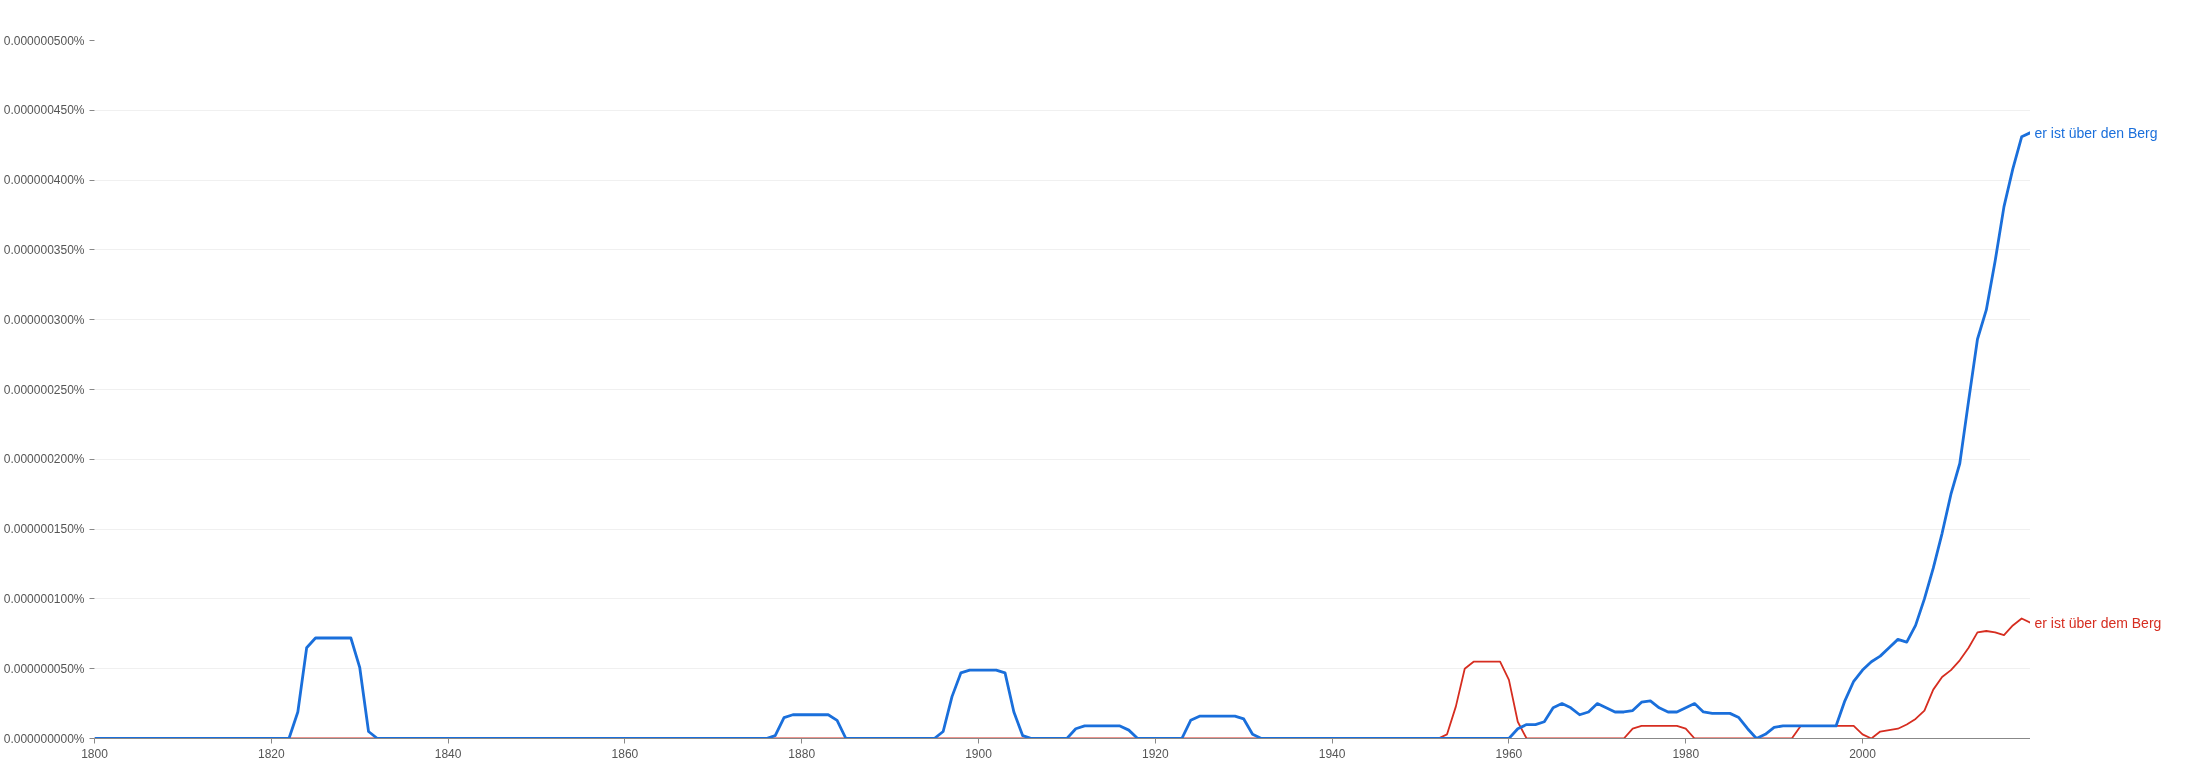 This screenshot has width=2200, height=767. Describe the element at coordinates (44, 249) in the screenshot. I see `y-tick-label: 0.000000350%` at that location.